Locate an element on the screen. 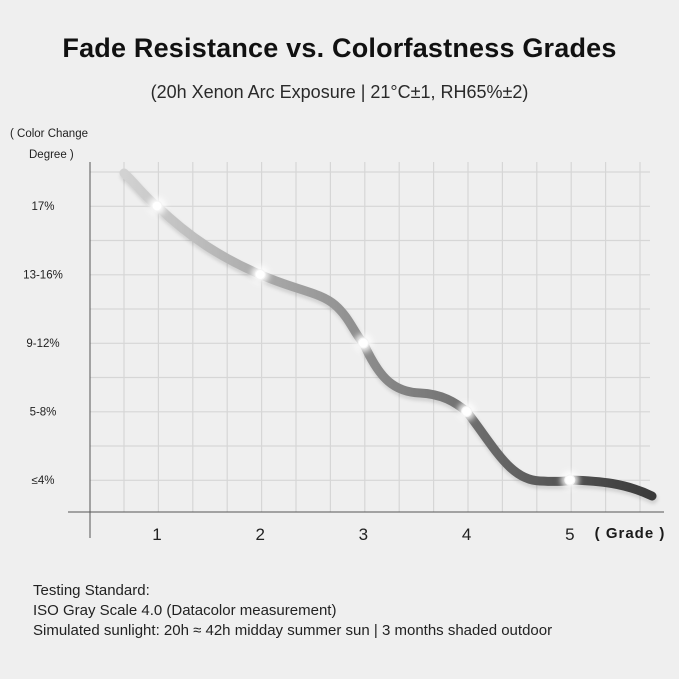 The height and width of the screenshot is (679, 679). y-tick-label: 17% is located at coordinates (42, 207).